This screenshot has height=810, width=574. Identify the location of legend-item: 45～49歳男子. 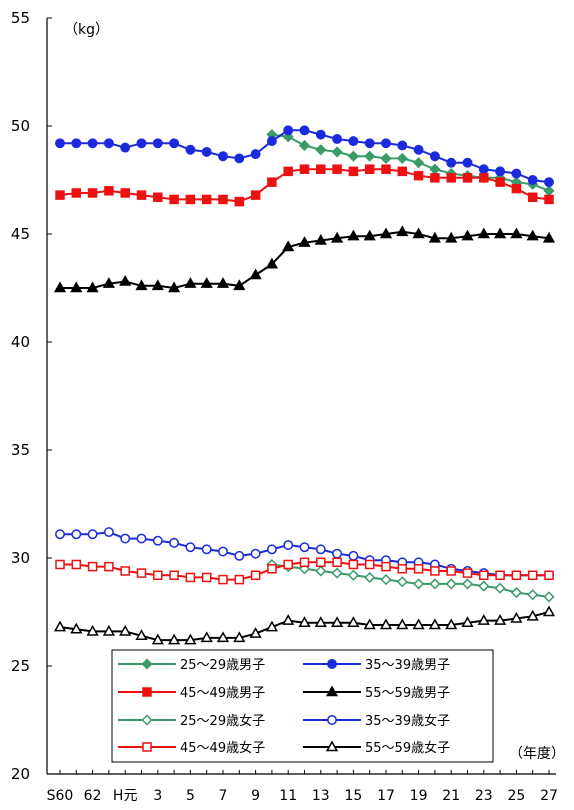
(191, 693).